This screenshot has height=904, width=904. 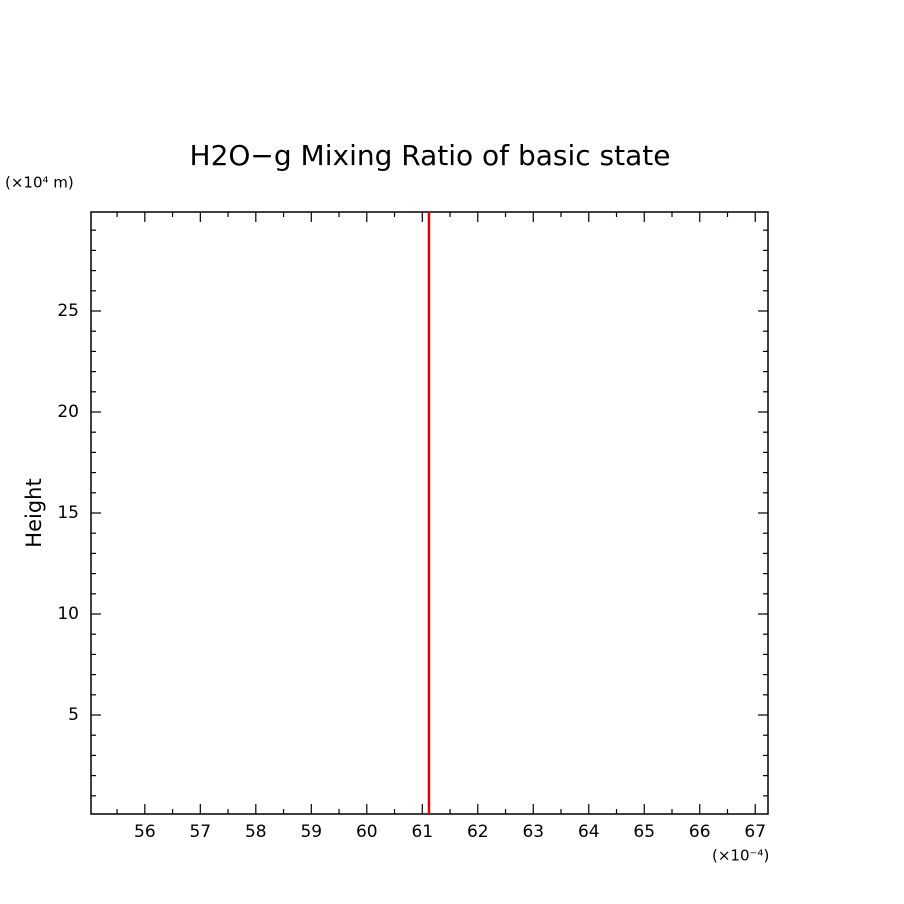 I want to click on x-tick-label: 66, so click(x=700, y=832).